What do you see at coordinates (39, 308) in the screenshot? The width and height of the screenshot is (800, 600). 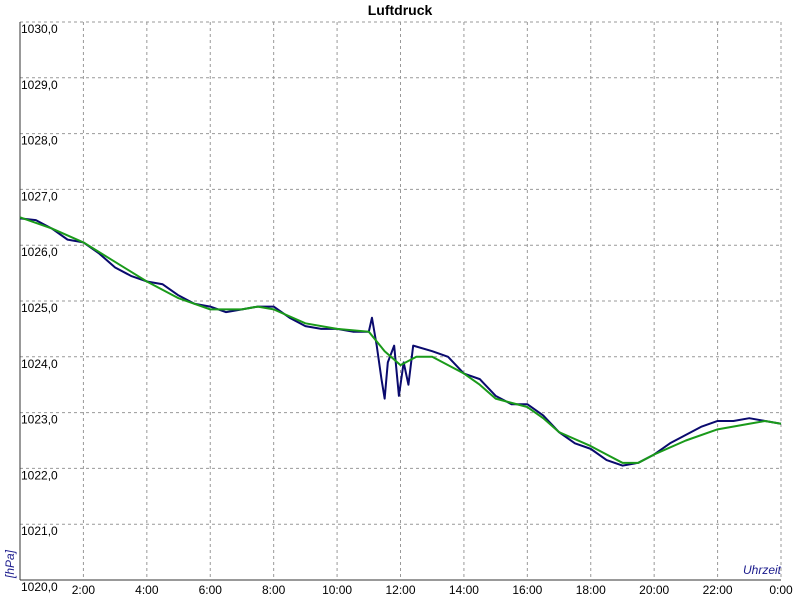 I see `y-tick-label: 1025,0` at bounding box center [39, 308].